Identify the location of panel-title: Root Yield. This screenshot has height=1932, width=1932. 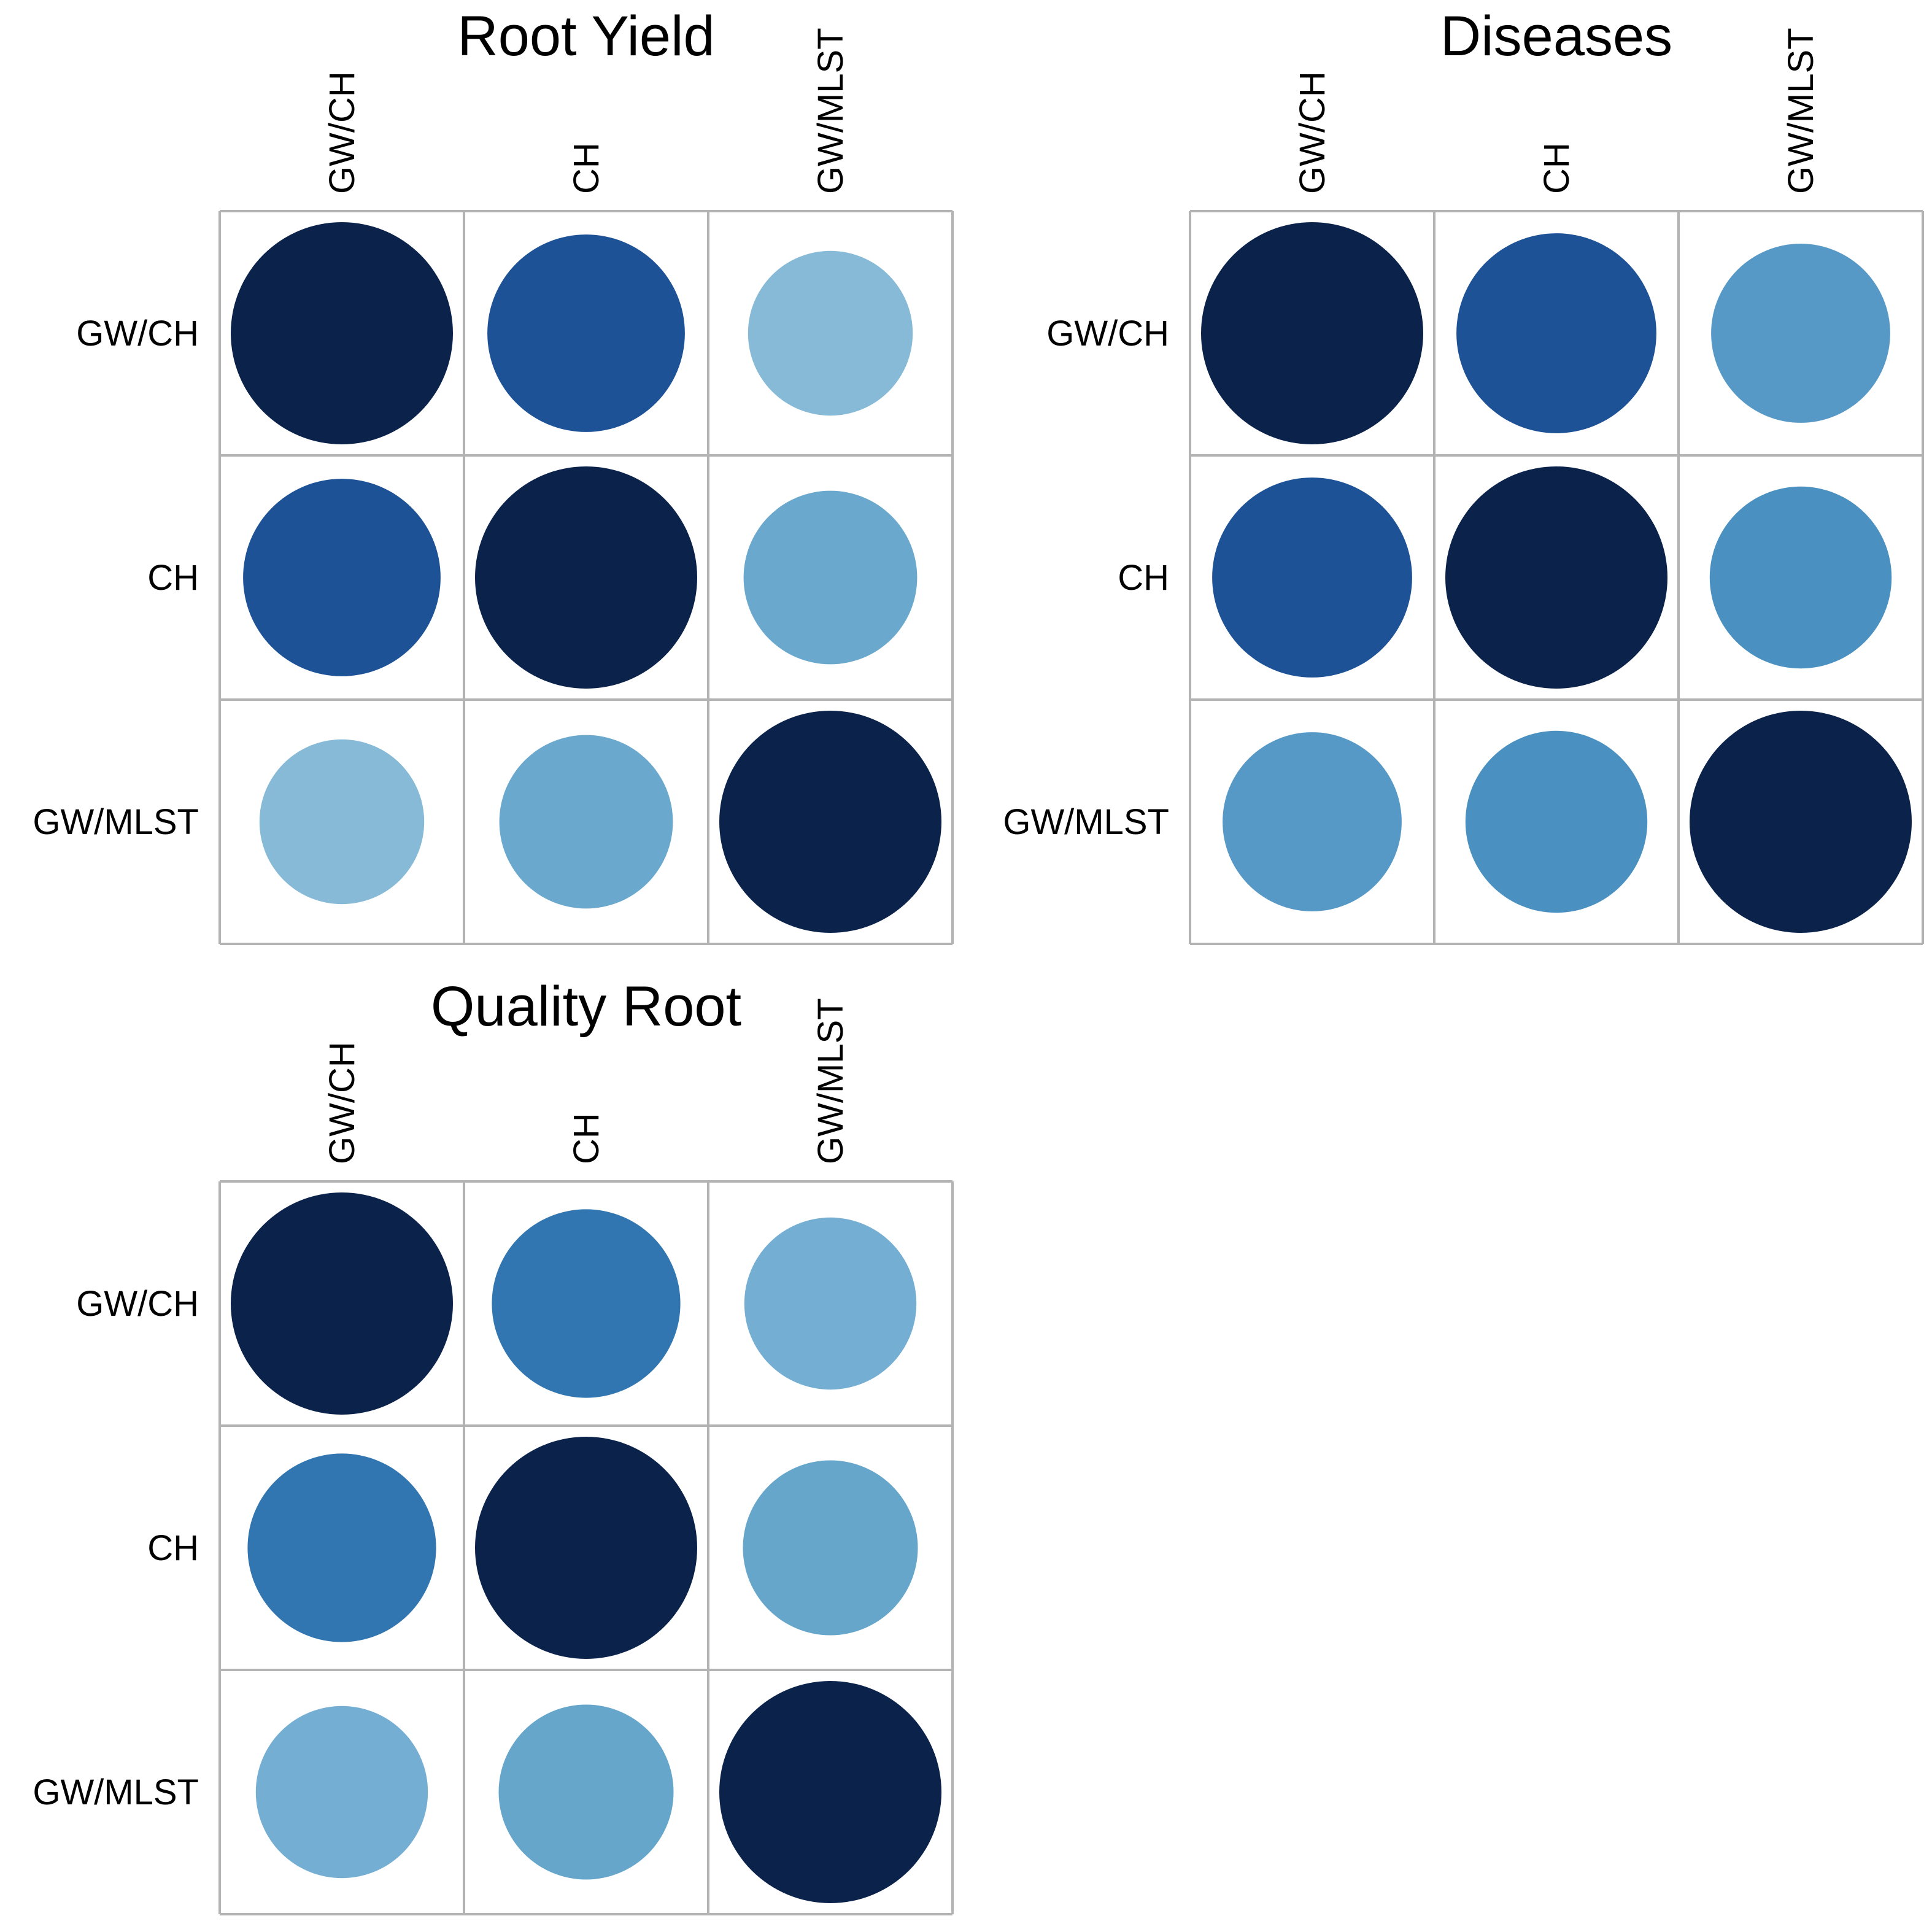
(585, 36).